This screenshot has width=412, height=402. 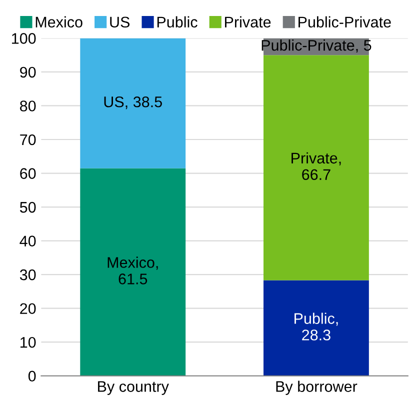 I want to click on y-tick-label: 90, so click(x=28, y=72).